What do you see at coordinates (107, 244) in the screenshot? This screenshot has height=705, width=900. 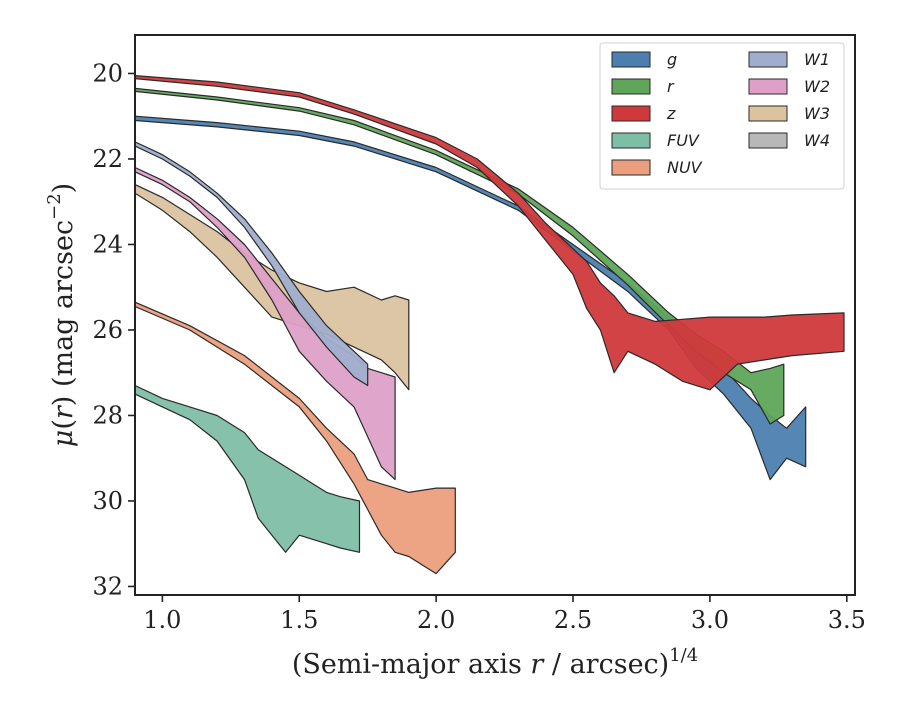 I see `y-tick-label: 24` at bounding box center [107, 244].